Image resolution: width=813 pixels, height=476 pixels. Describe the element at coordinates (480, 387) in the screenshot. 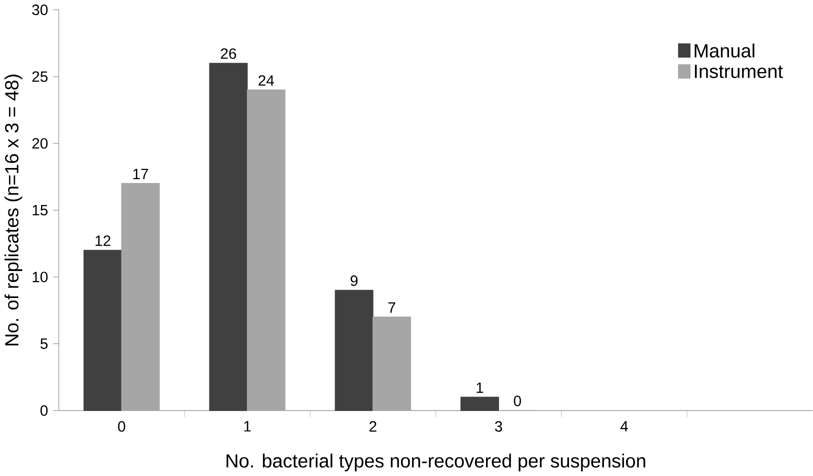

I see `data-label: 1` at that location.